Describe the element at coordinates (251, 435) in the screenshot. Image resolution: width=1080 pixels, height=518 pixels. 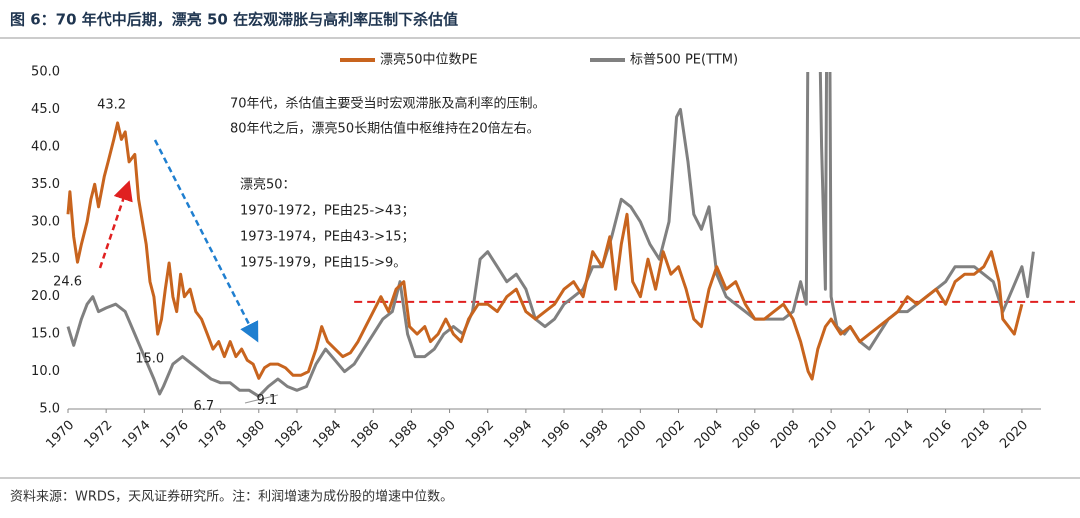
I see `x-tick-label: 1980` at that location.